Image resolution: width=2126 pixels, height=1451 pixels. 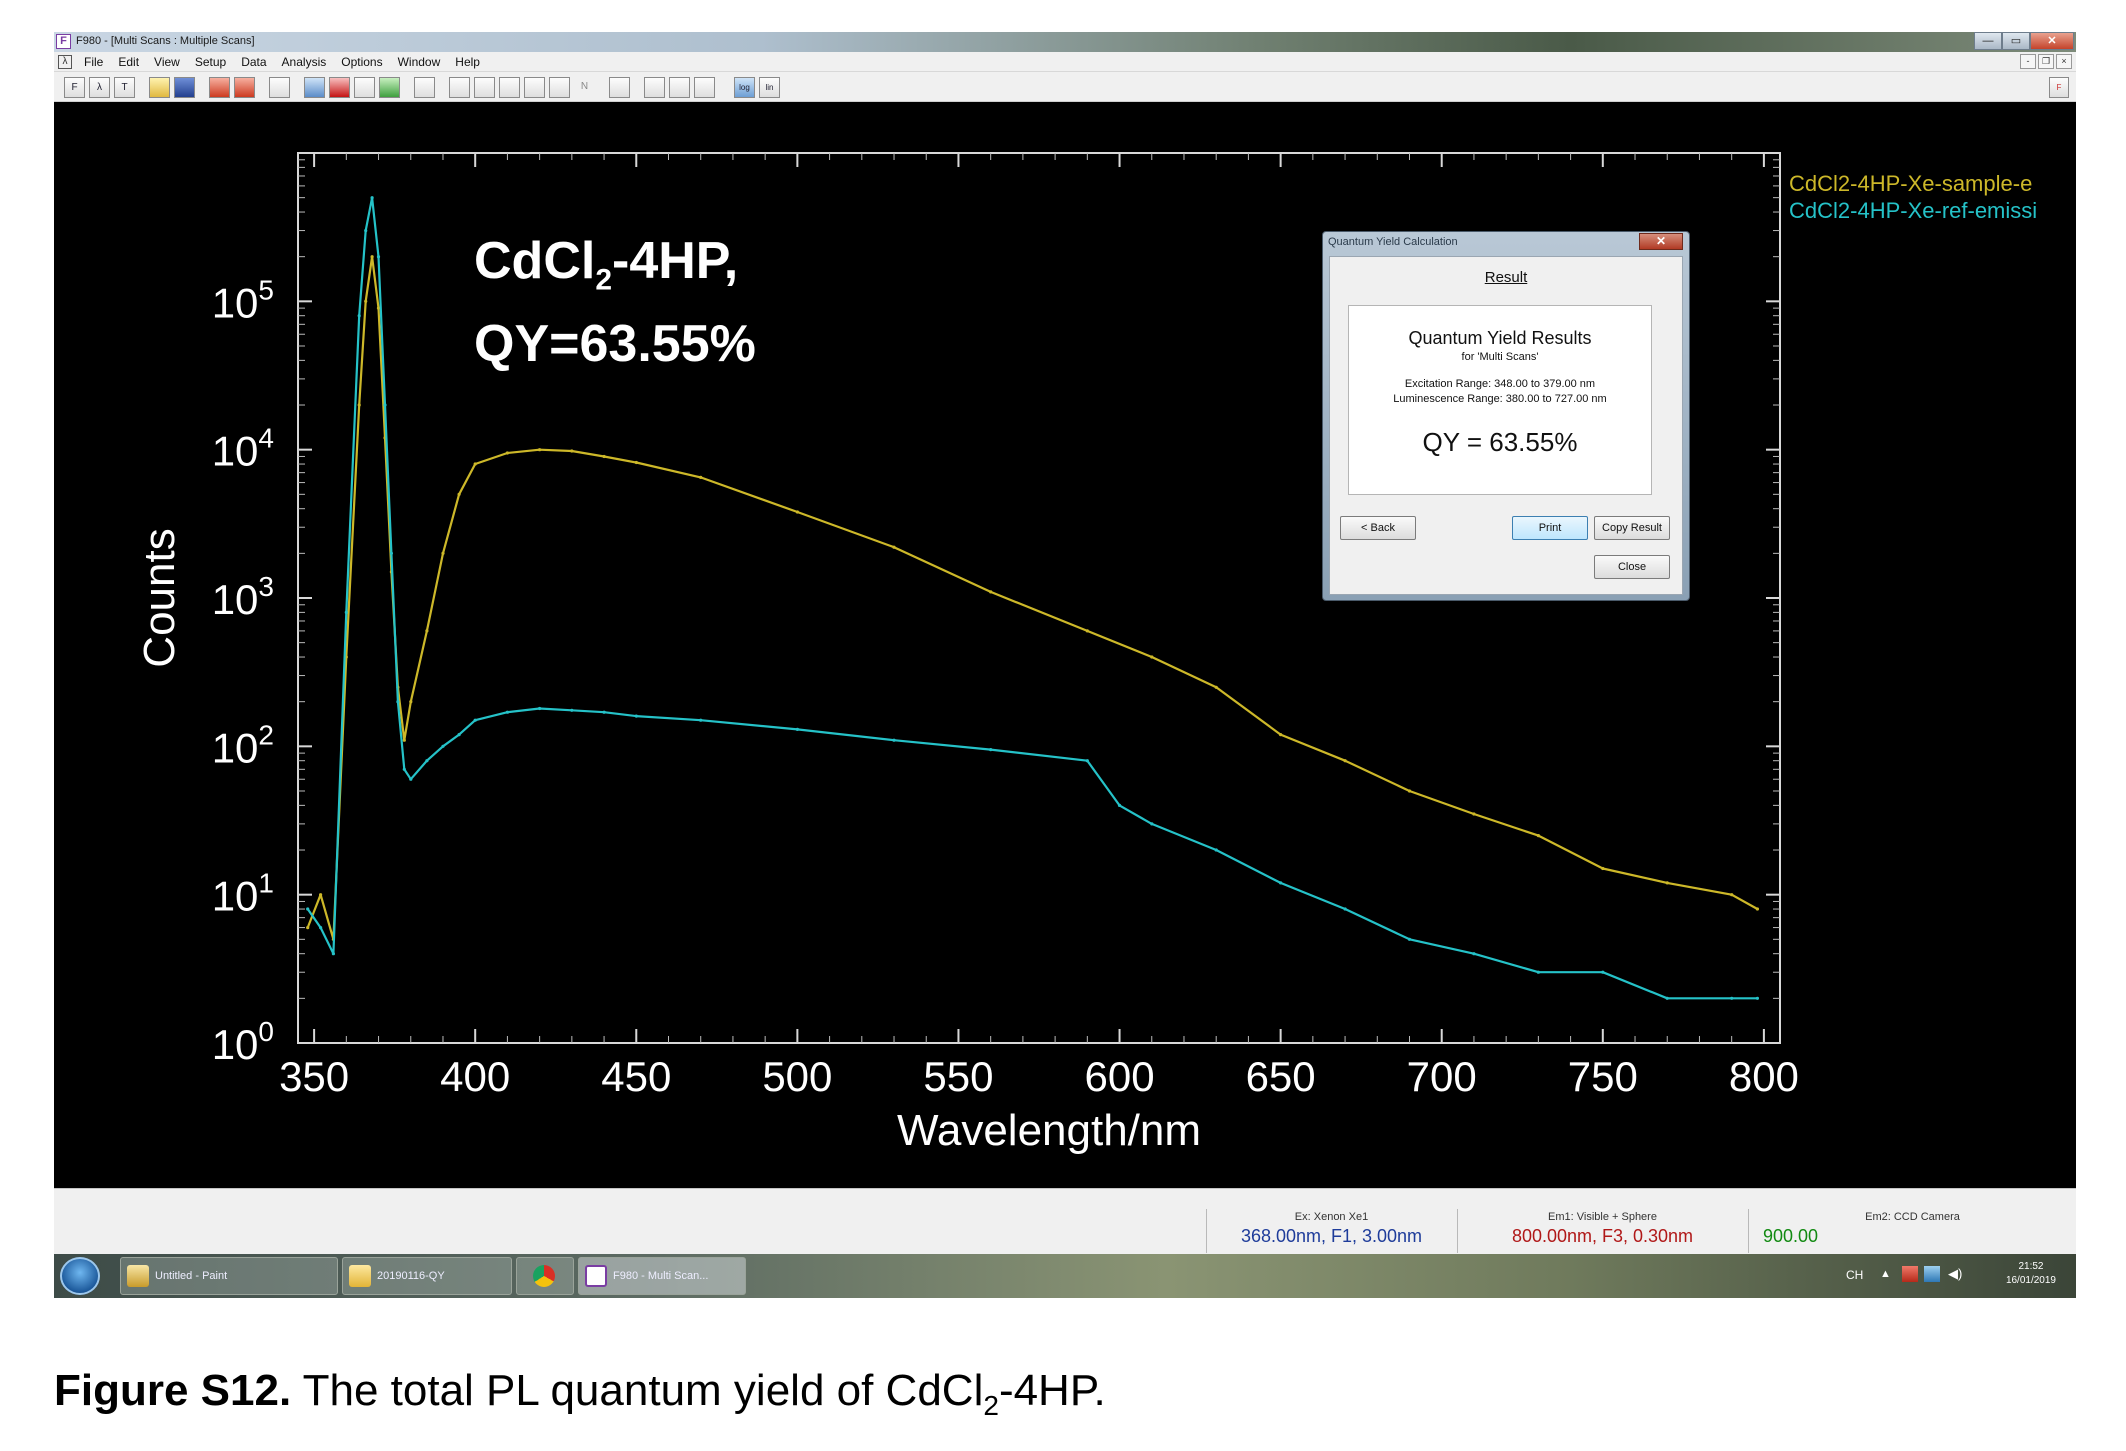 I want to click on lambda-icon: λ, so click(x=65, y=62).